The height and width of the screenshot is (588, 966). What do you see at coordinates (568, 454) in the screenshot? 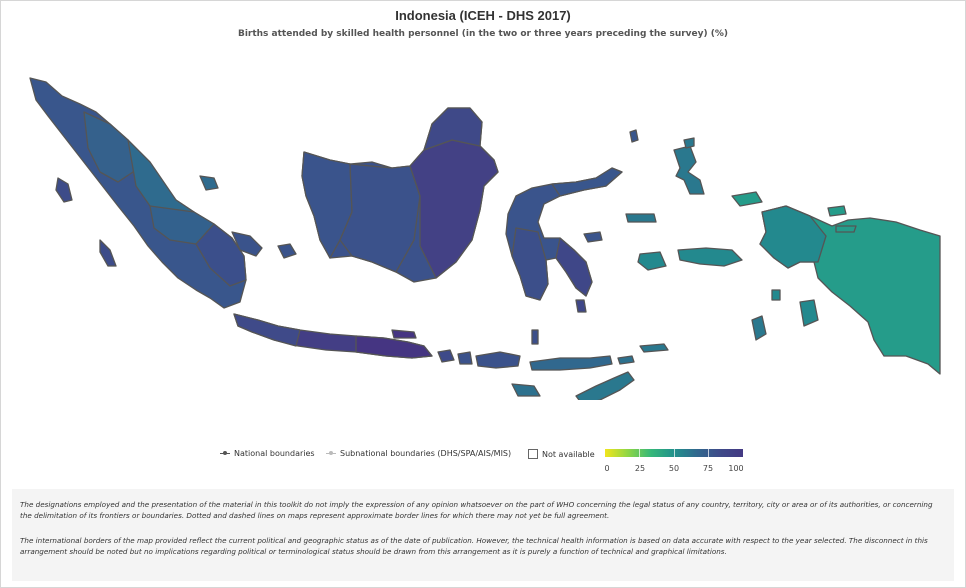
I see `legend-not-available-label: Not available` at bounding box center [568, 454].